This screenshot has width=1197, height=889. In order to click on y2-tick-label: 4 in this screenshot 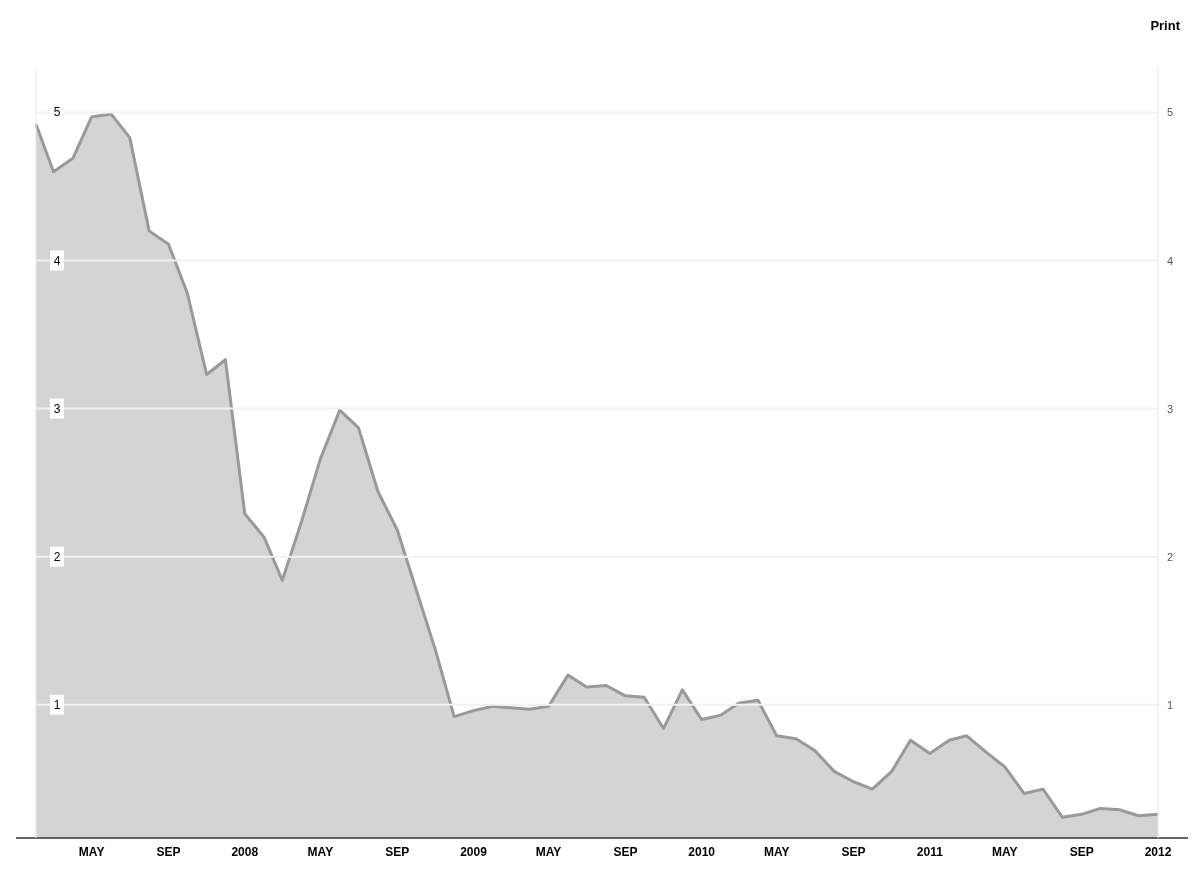, I will do `click(1170, 260)`.